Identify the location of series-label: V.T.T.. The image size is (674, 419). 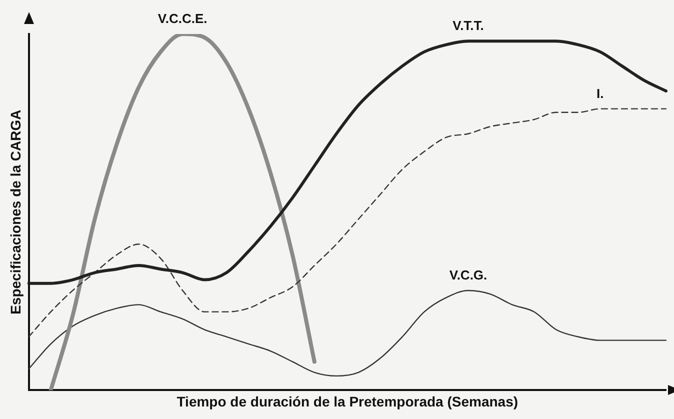
(468, 26).